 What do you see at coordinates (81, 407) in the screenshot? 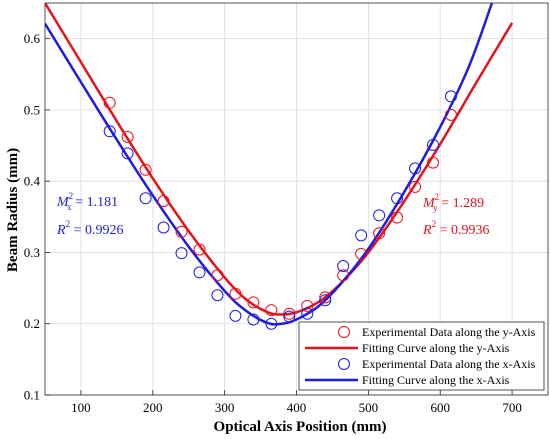
I see `x-tick-label: 100` at bounding box center [81, 407].